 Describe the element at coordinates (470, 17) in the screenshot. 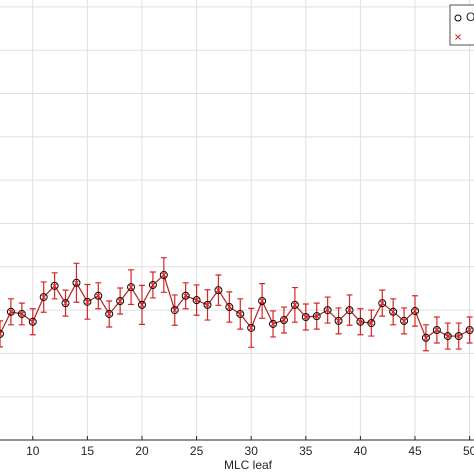

I see `legend-label: O` at that location.